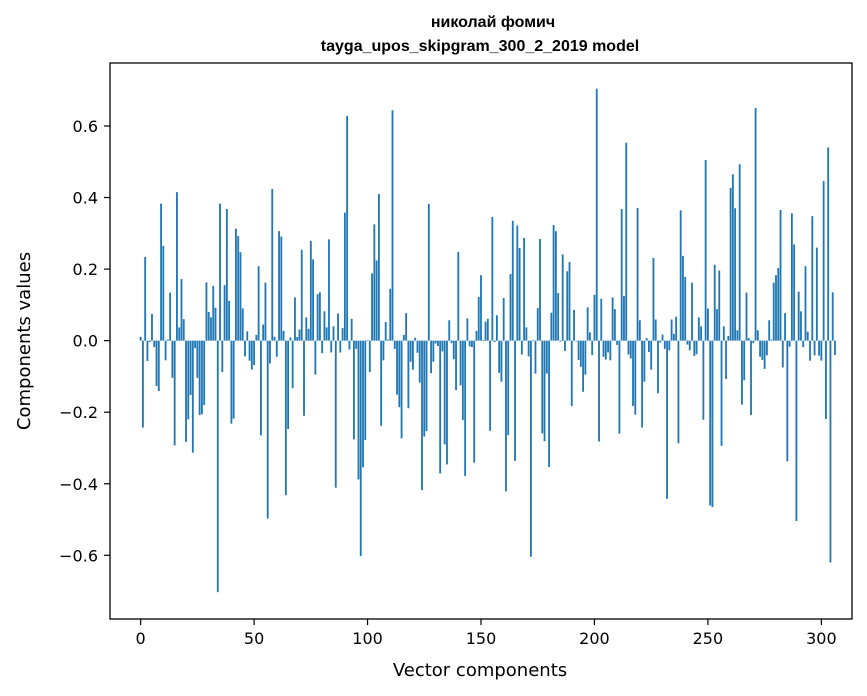 This screenshot has width=867, height=696. Describe the element at coordinates (254, 638) in the screenshot. I see `x-tick-label-50: 50` at that location.